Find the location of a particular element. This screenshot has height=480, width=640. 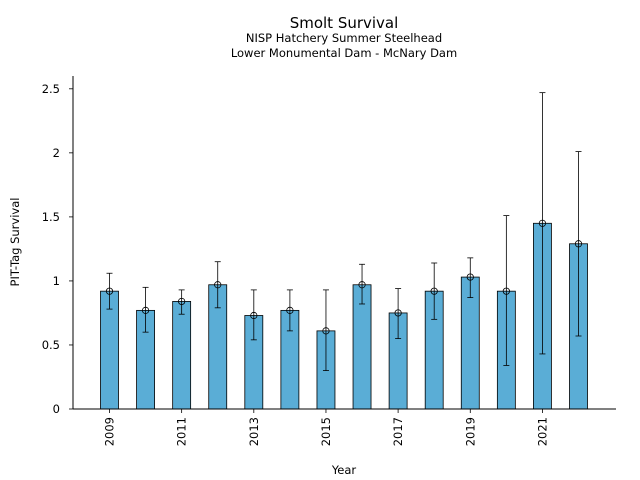

chart-title: Smolt Survival is located at coordinates (344, 23).